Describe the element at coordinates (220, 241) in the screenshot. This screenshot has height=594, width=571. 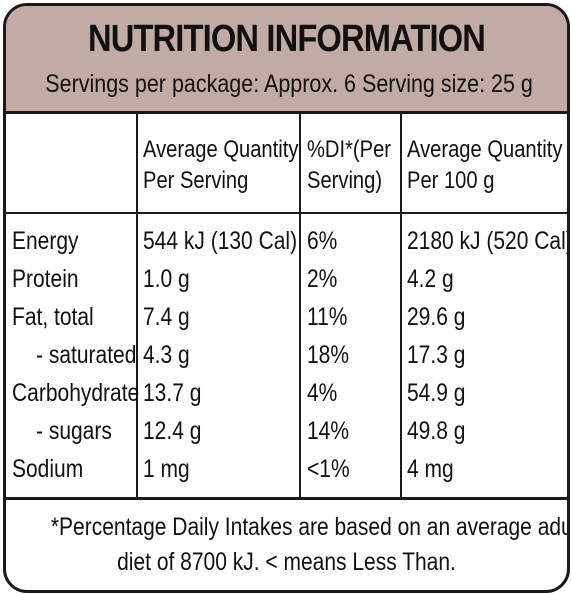
I see `per-serving-value: 544 kJ (130 Cal)` at that location.